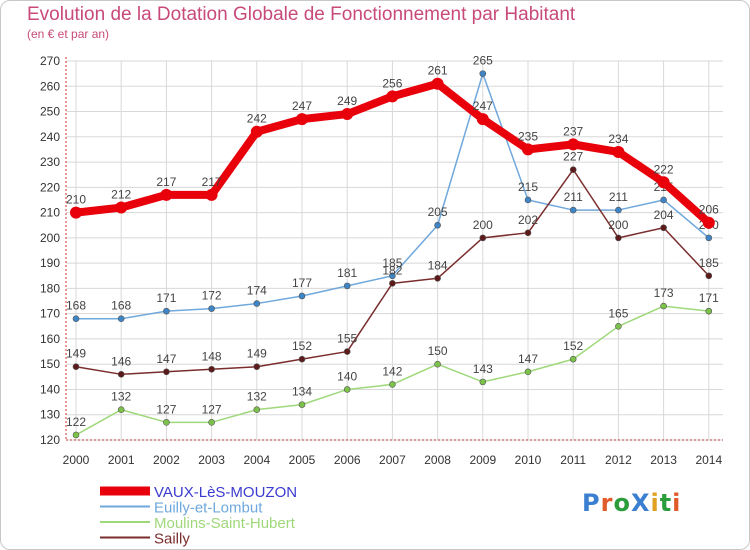  Describe the element at coordinates (483, 369) in the screenshot. I see `data-label: 143` at that location.